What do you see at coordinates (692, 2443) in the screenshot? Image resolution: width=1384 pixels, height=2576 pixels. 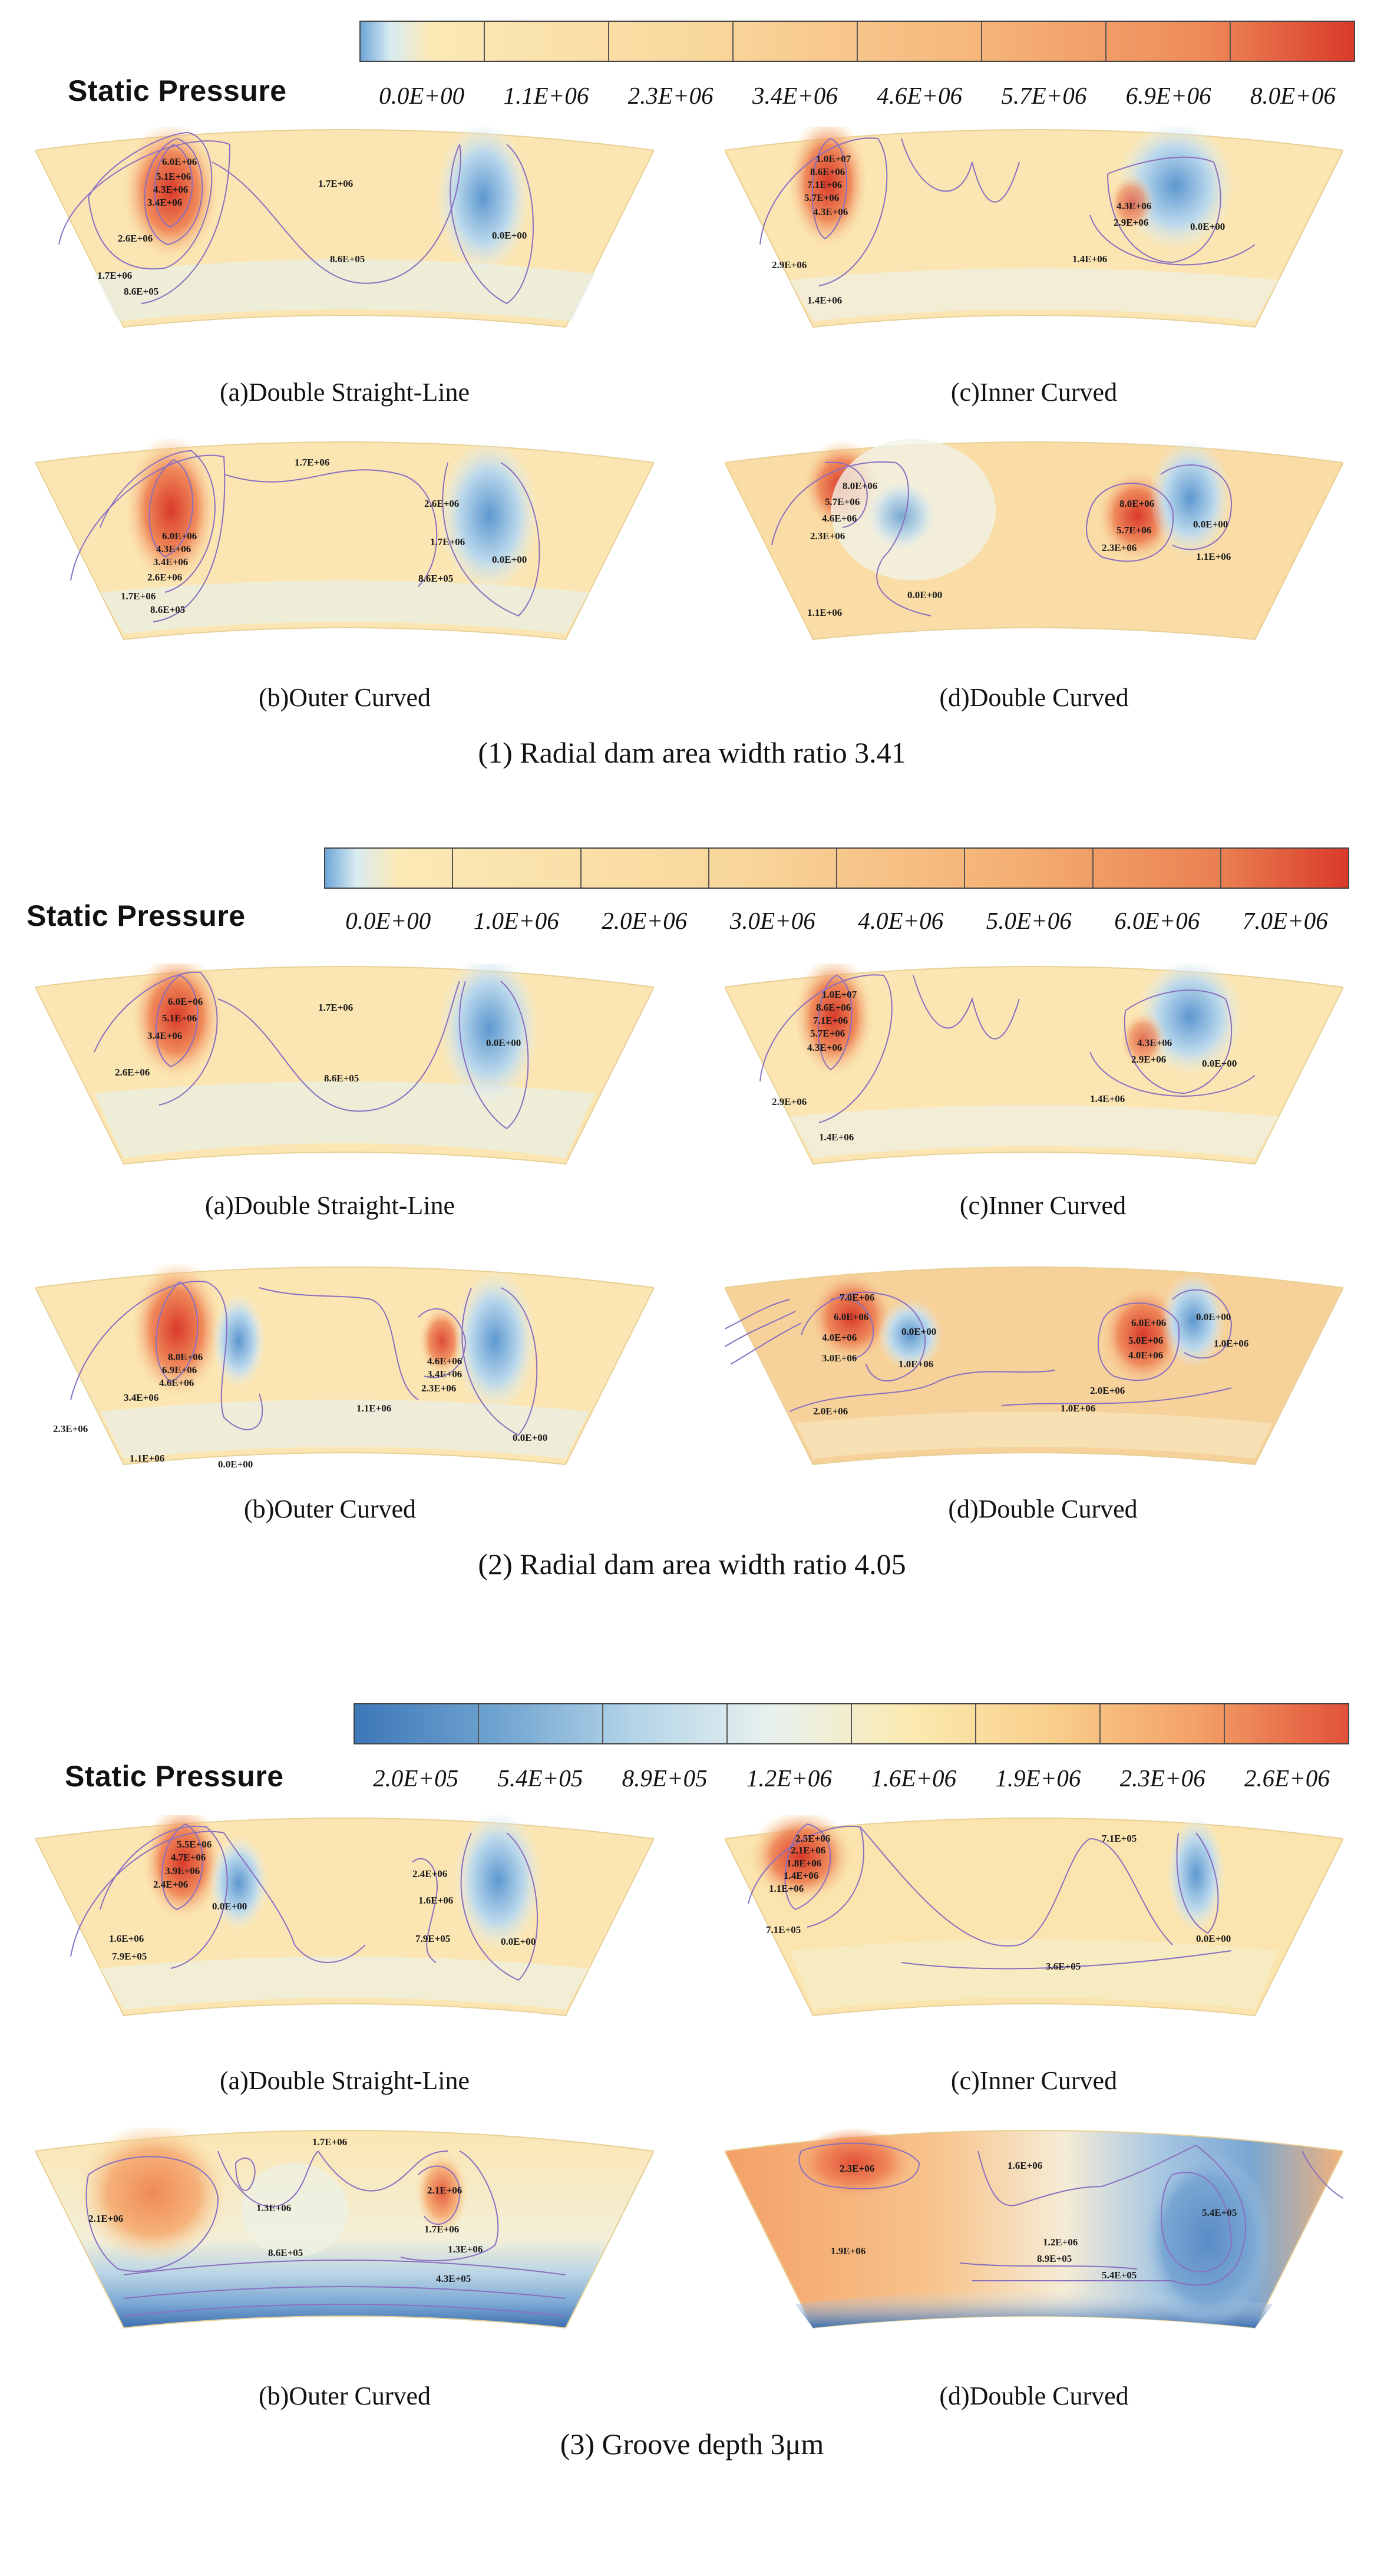 I see `section-caption: (3) Groove depth 3μm` at bounding box center [692, 2443].